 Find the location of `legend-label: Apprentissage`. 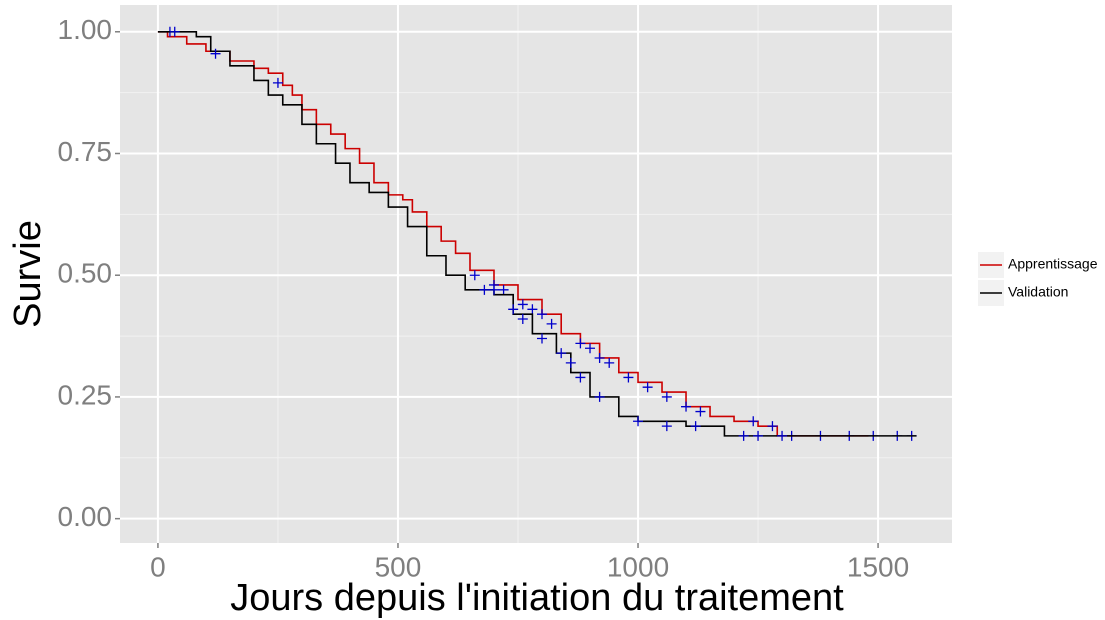

legend-label: Apprentissage is located at coordinates (1053, 264).